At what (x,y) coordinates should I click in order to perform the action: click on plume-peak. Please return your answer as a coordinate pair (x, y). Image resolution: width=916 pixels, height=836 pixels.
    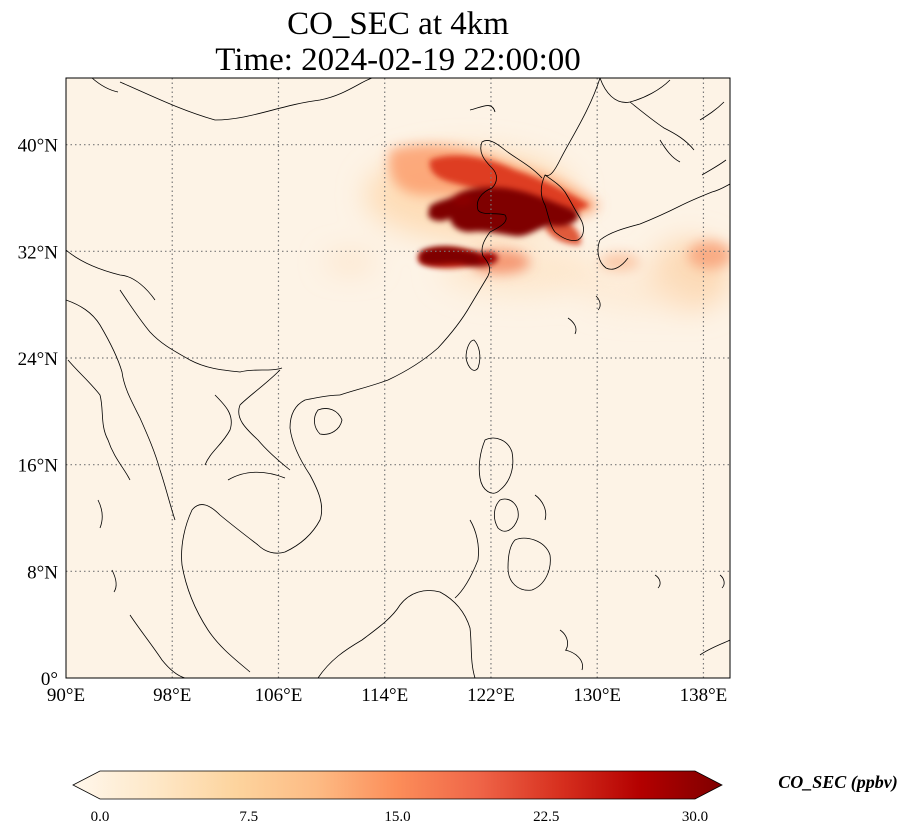
    Looking at the image, I should click on (499, 227).